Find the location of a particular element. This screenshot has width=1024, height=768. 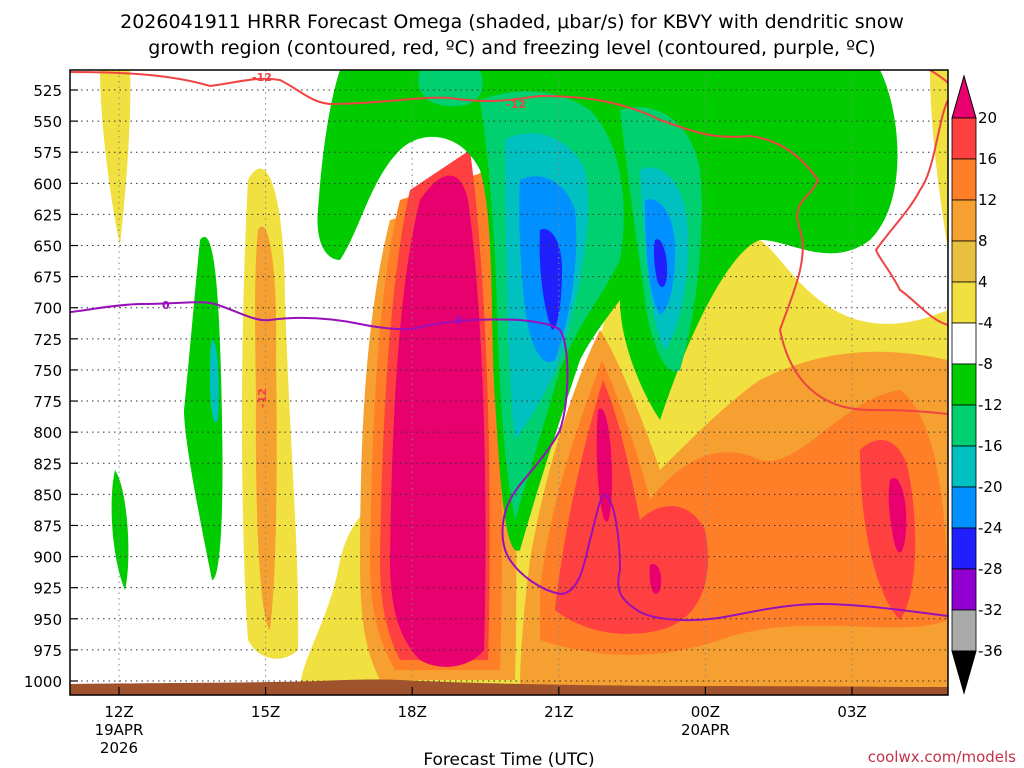

contour-label-0-a: 0 is located at coordinates (166, 305).